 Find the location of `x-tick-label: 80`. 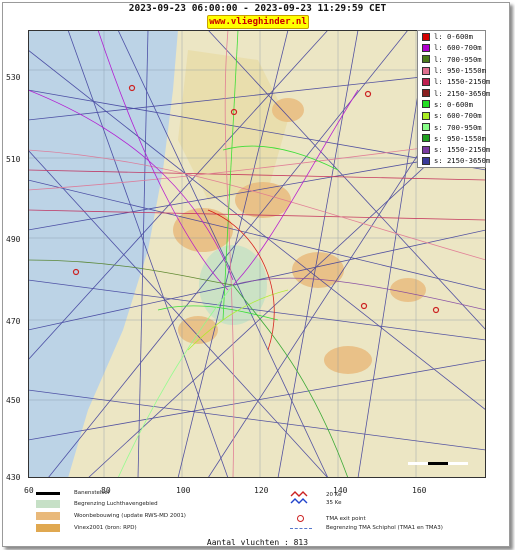

x-tick-label: 80 is located at coordinates (106, 490).